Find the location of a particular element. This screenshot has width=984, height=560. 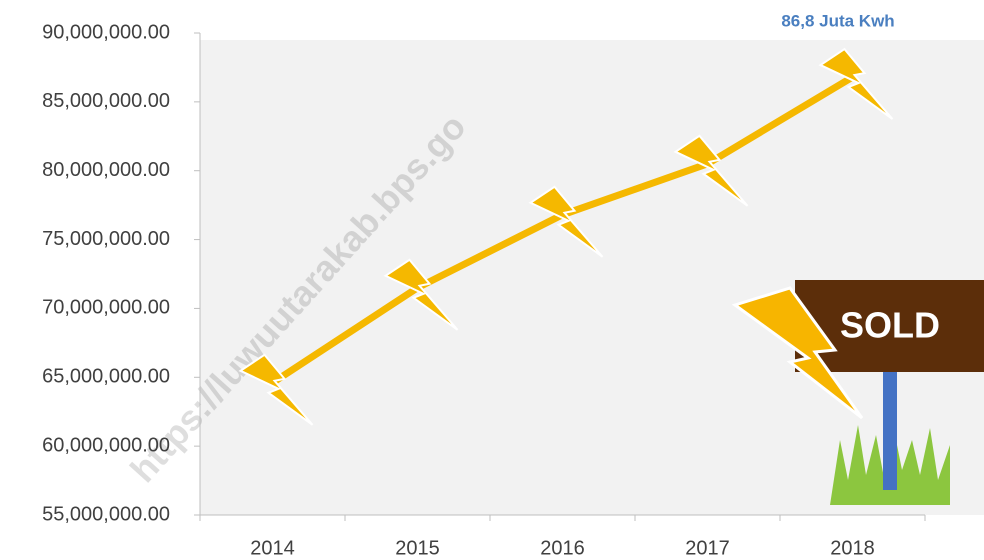

sign-board is located at coordinates (889, 326).